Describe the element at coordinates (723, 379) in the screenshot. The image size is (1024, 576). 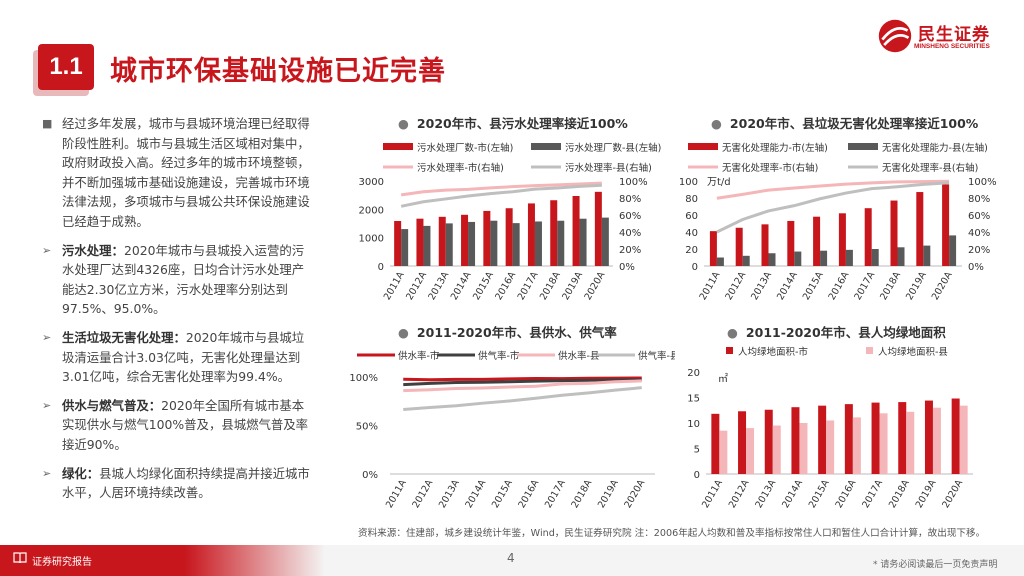
I see `y-unit-label: ㎡` at that location.